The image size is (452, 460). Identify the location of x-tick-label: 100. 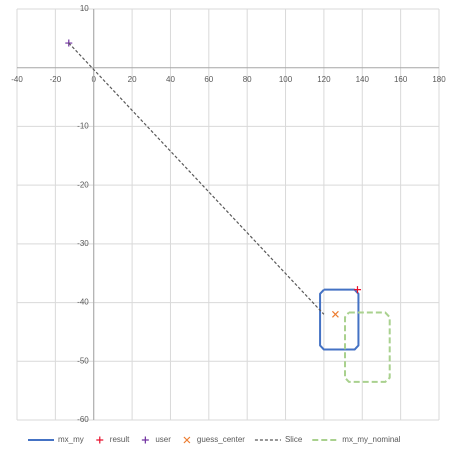
(286, 79).